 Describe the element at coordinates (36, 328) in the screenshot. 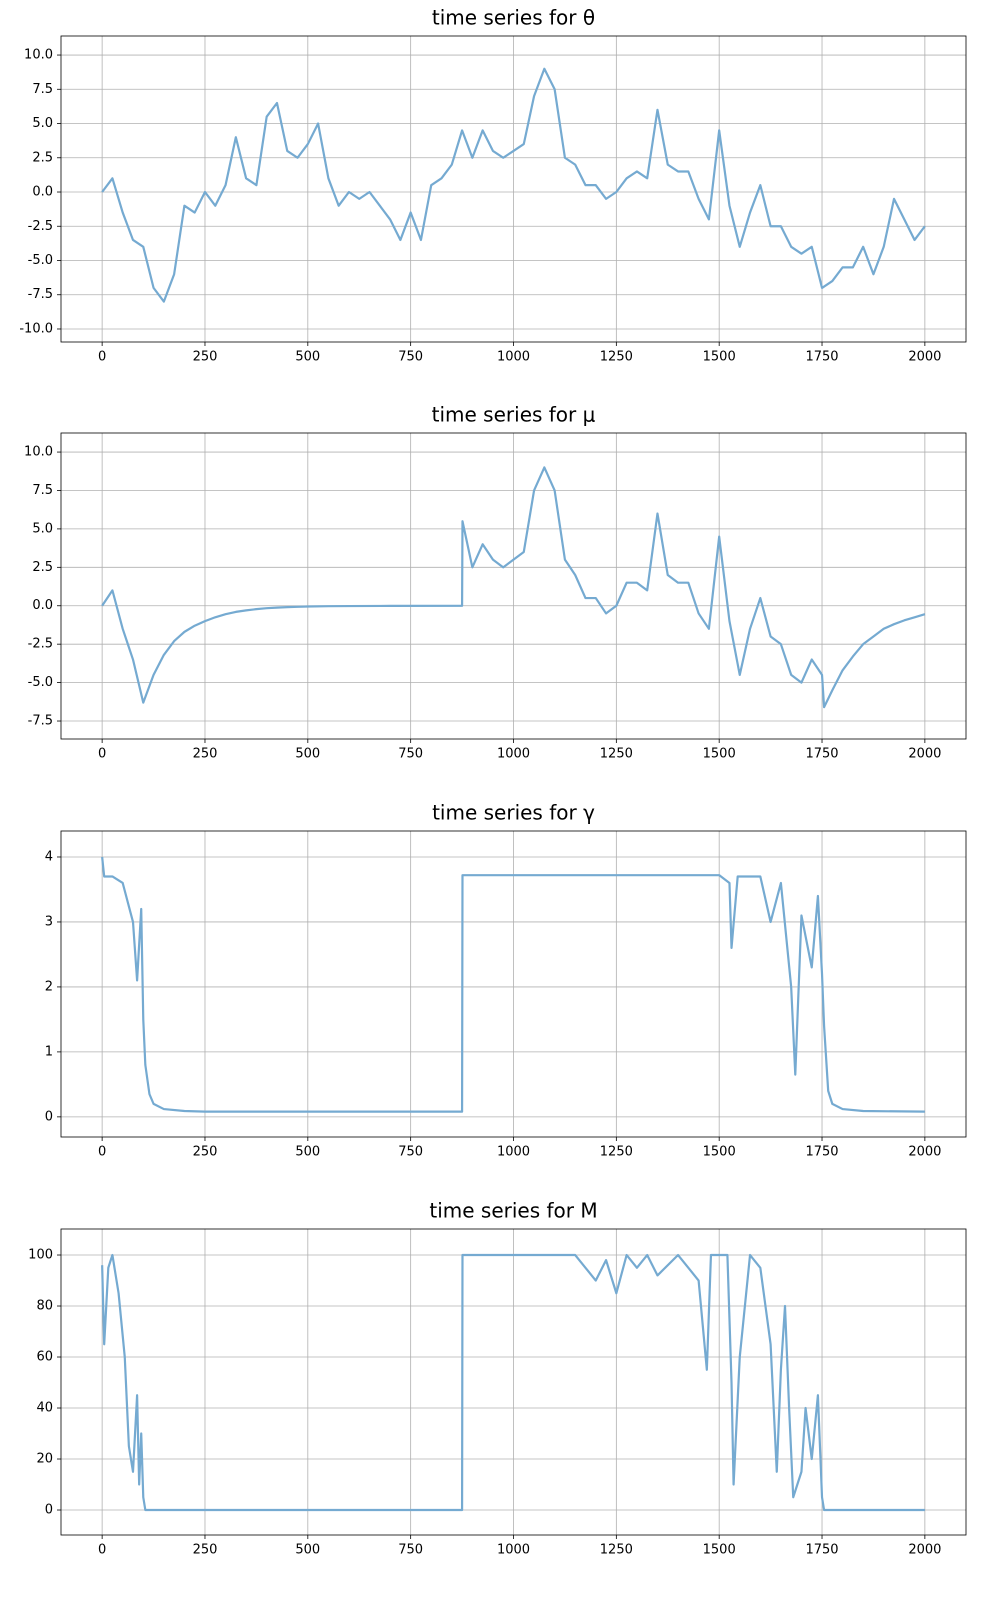

I see `y-tick-label: -10.0` at that location.